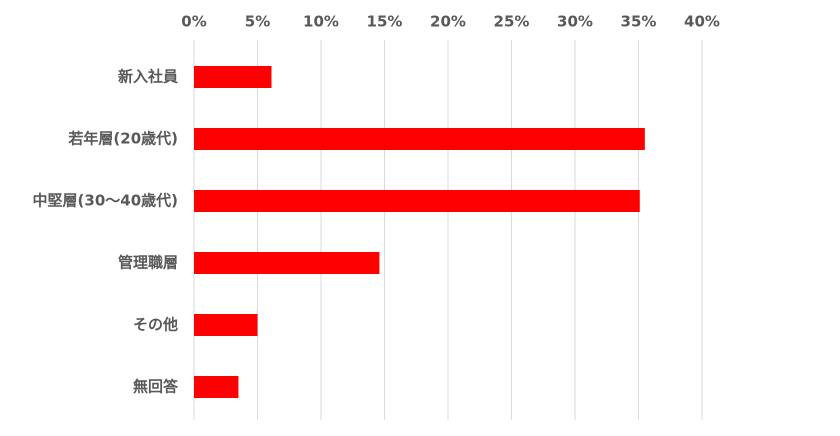 The width and height of the screenshot is (840, 436). Describe the element at coordinates (385, 22) in the screenshot. I see `x-tick-label: 15%` at that location.